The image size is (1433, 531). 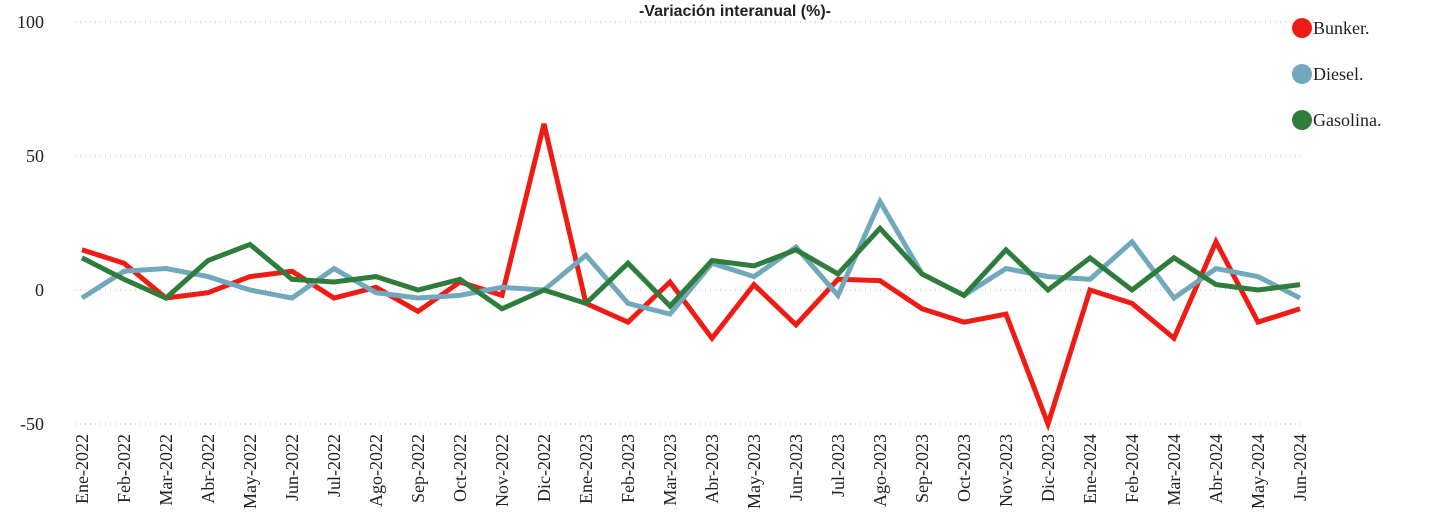 I want to click on x-tick-label: Feb-2024, so click(x=1132, y=468).